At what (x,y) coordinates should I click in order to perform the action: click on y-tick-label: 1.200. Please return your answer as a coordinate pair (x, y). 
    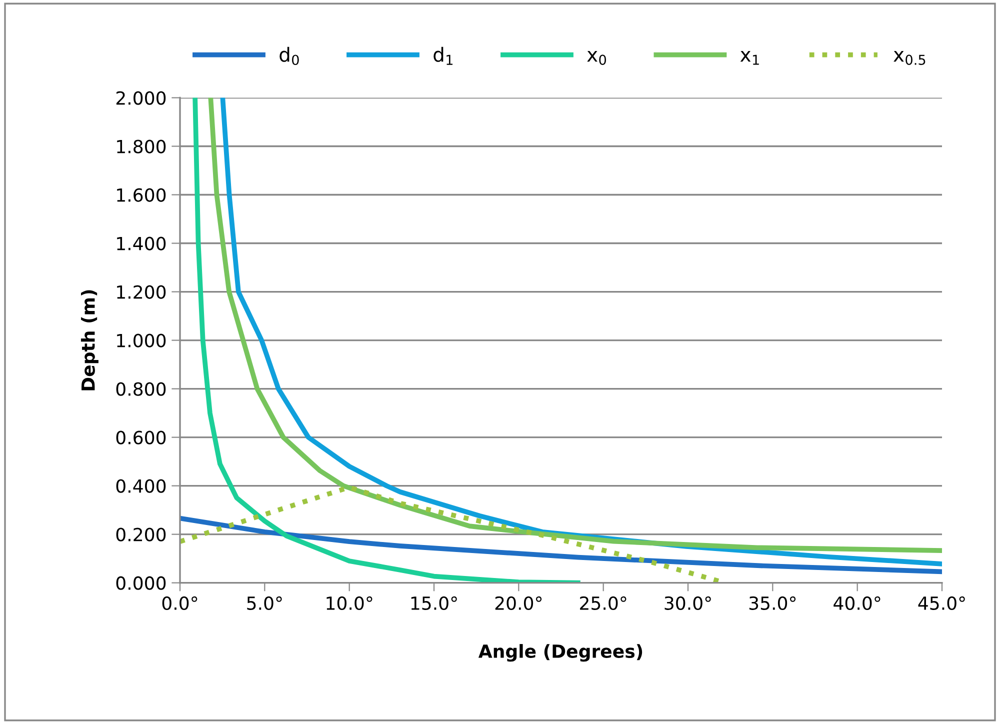
    Looking at the image, I should click on (141, 292).